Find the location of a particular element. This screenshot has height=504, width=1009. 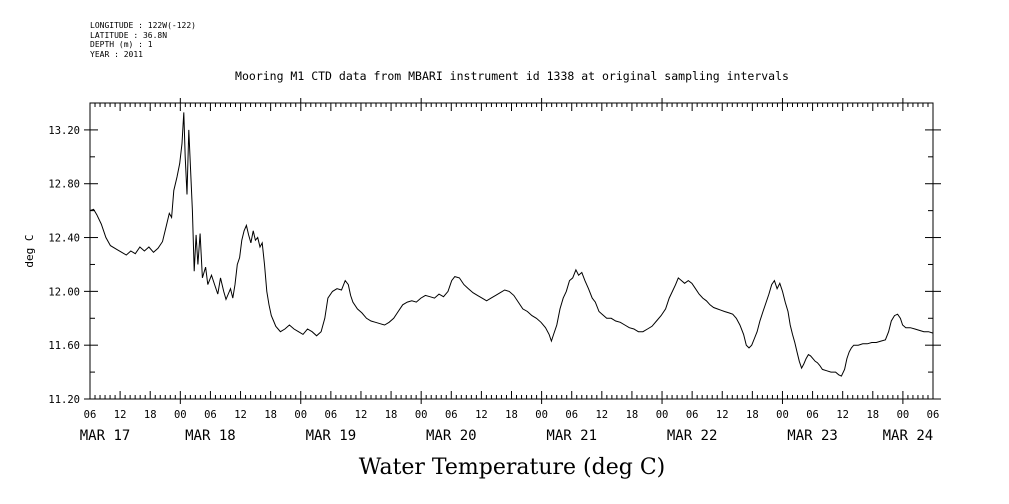

y-tick-label: 12.80 is located at coordinates (64, 185).